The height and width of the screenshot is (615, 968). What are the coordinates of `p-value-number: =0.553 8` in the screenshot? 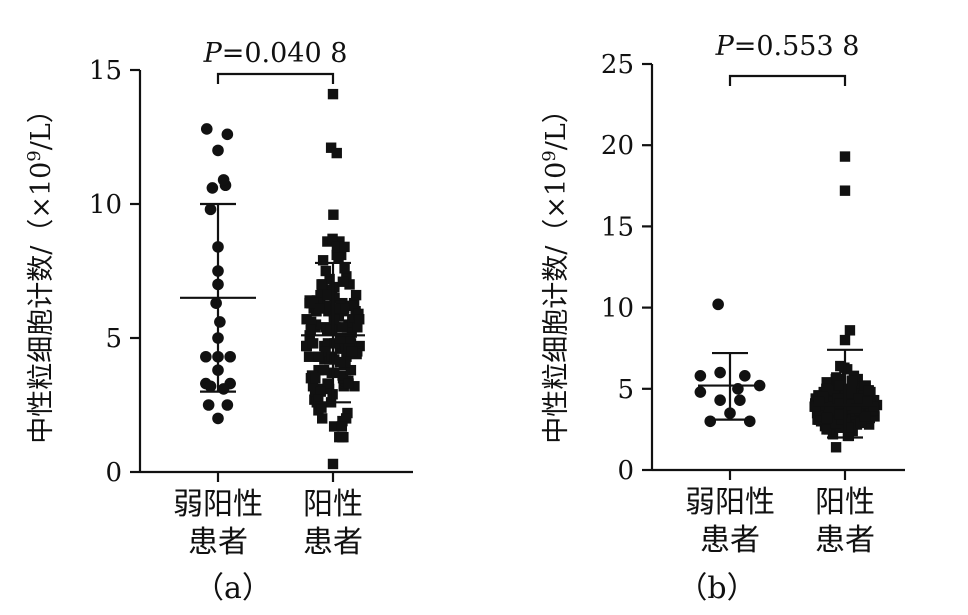 It's located at (797, 46).